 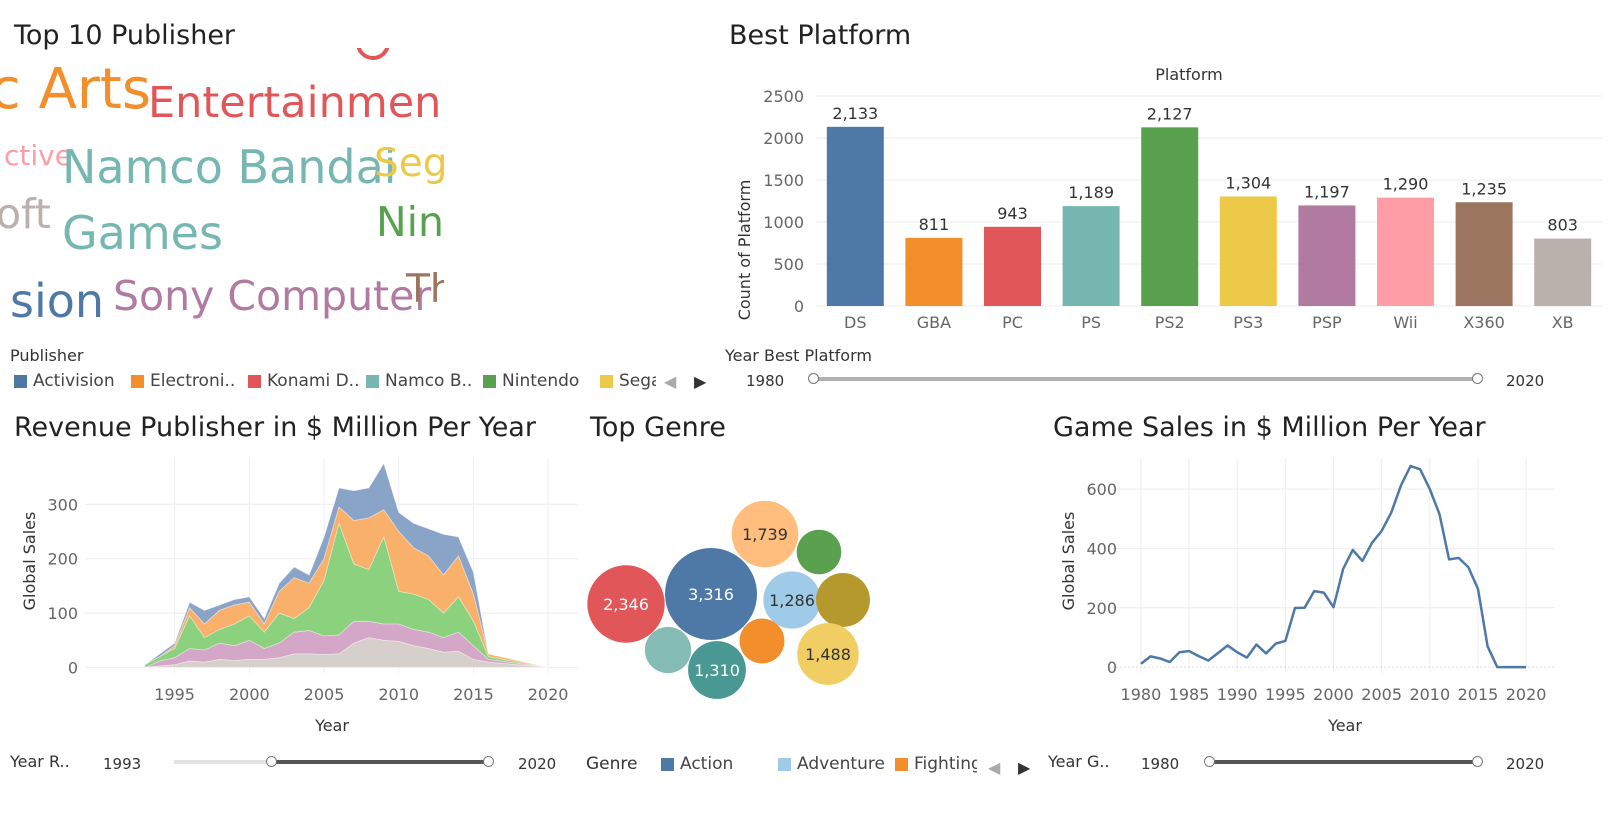 What do you see at coordinates (271, 761) in the screenshot?
I see `revenue-year-slider-min-handle` at bounding box center [271, 761].